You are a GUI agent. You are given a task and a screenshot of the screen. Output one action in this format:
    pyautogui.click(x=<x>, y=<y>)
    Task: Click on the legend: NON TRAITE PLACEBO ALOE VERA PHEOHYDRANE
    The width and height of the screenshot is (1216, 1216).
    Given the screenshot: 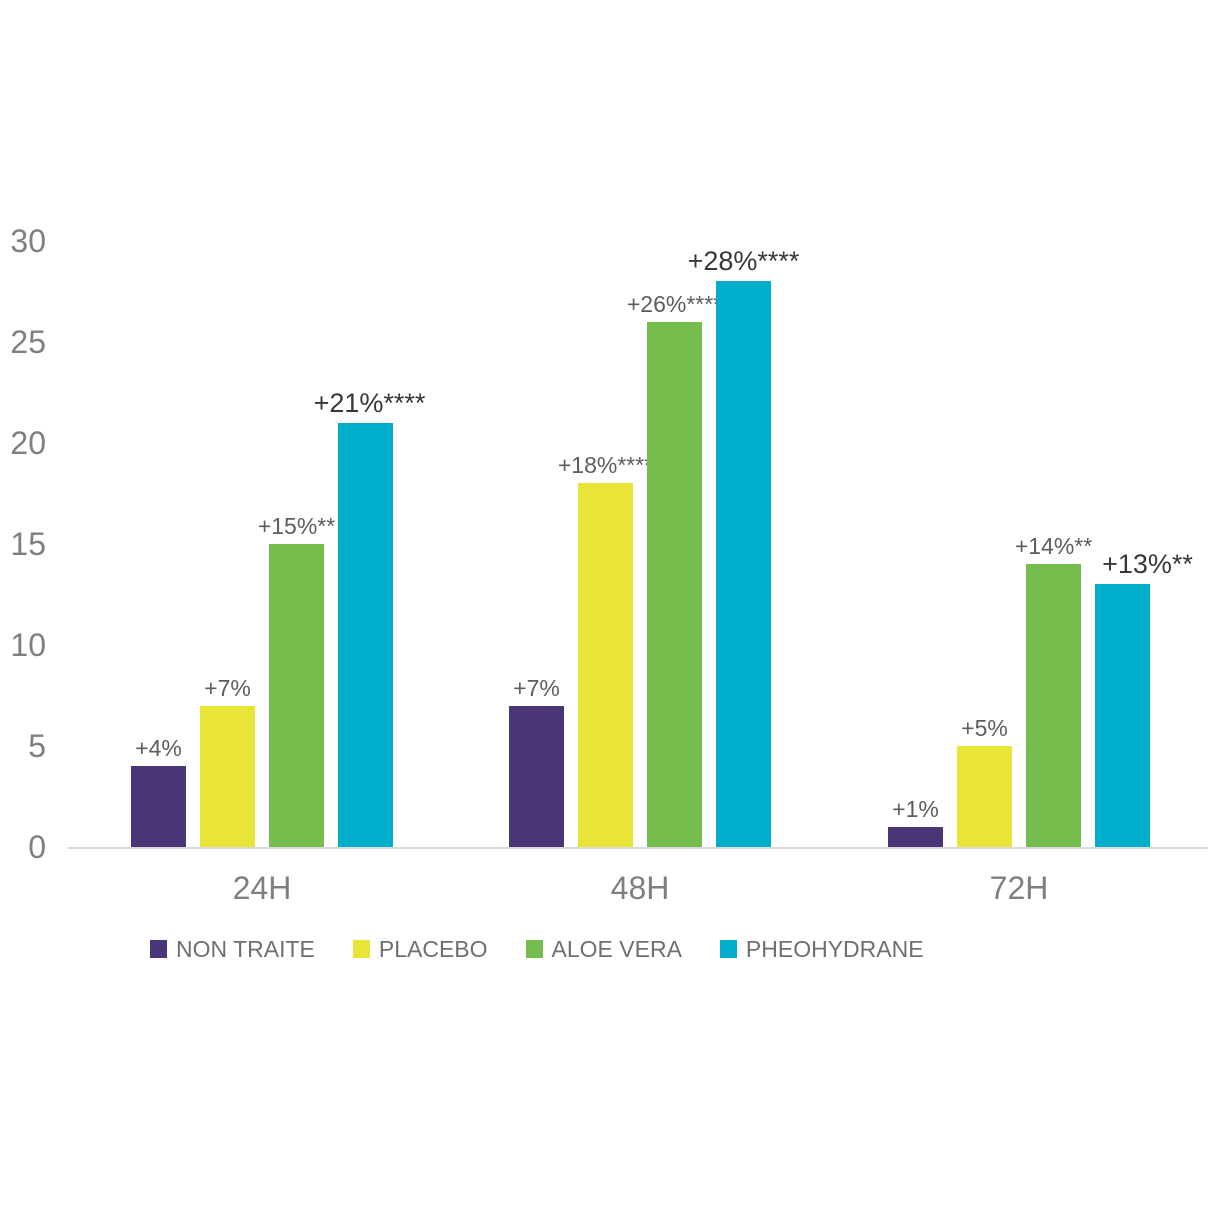 What is the action you would take?
    pyautogui.click(x=537, y=949)
    